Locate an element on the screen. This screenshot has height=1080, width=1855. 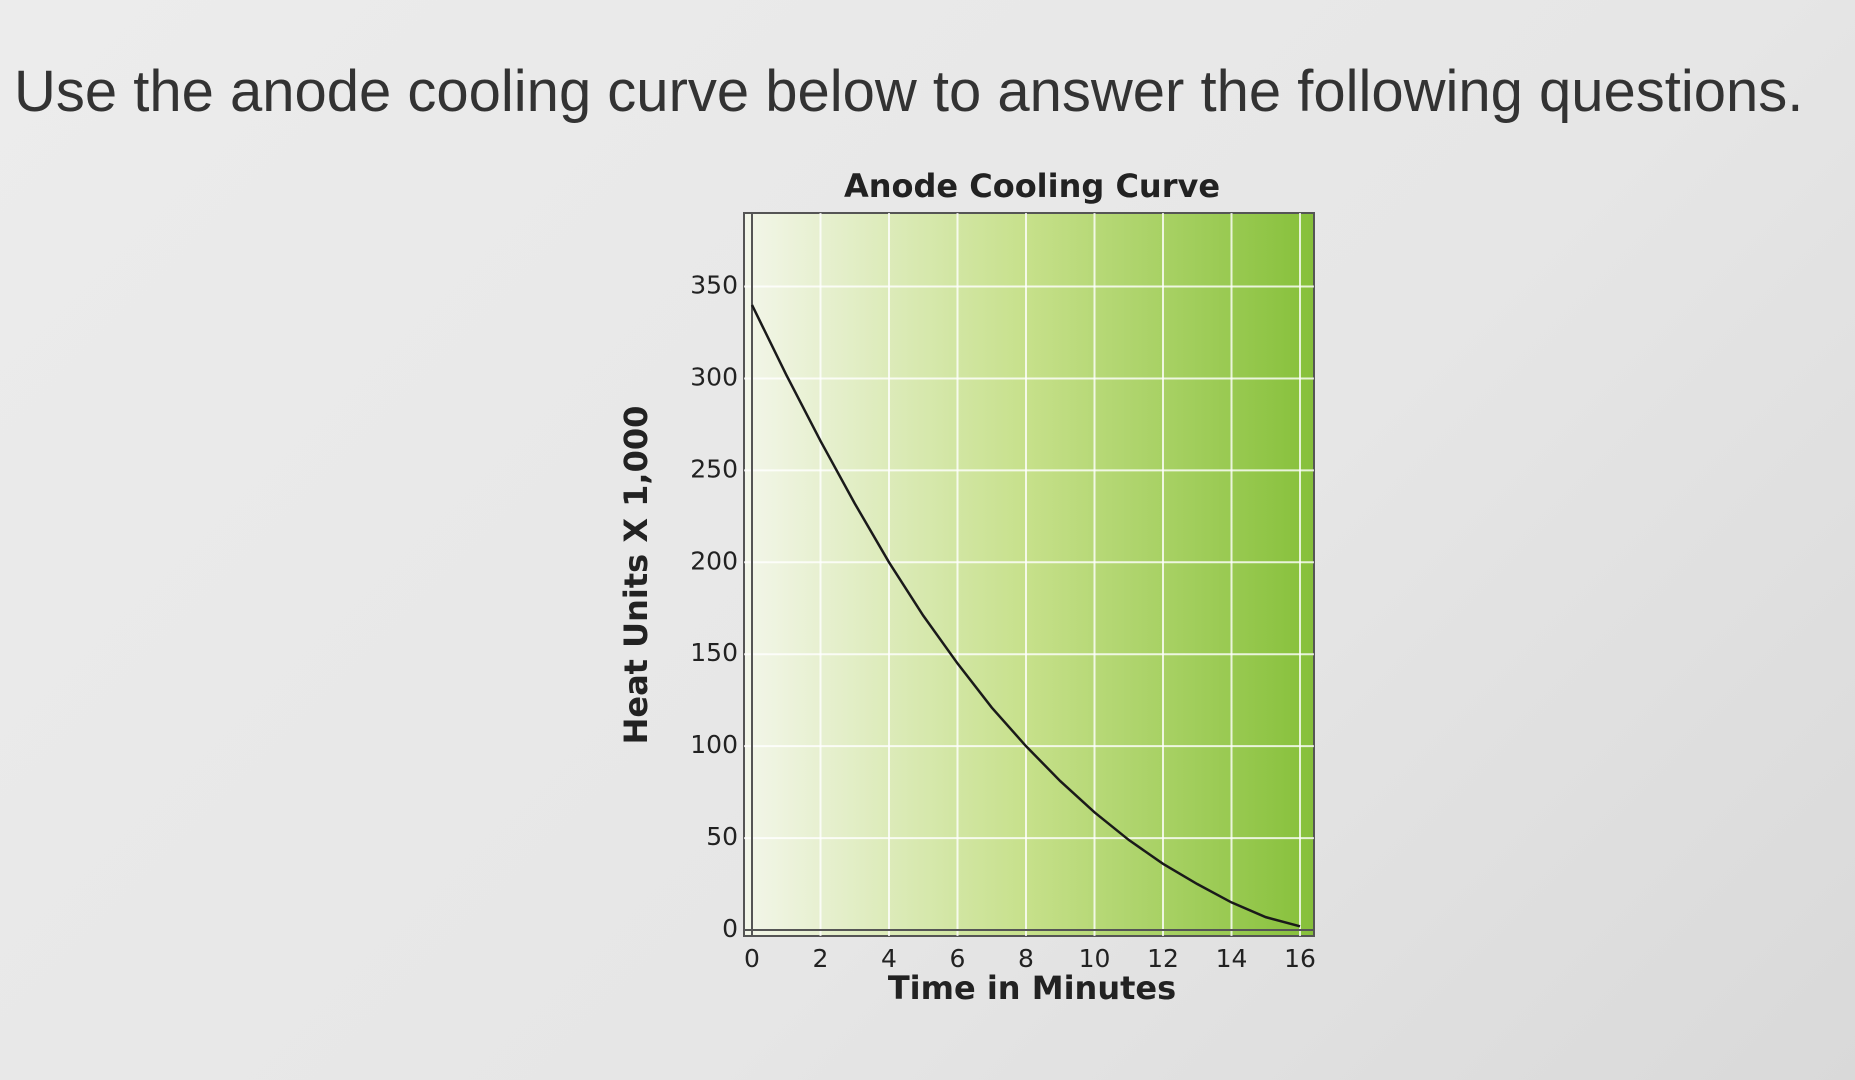
y-tick-label: 300 is located at coordinates (714, 376).